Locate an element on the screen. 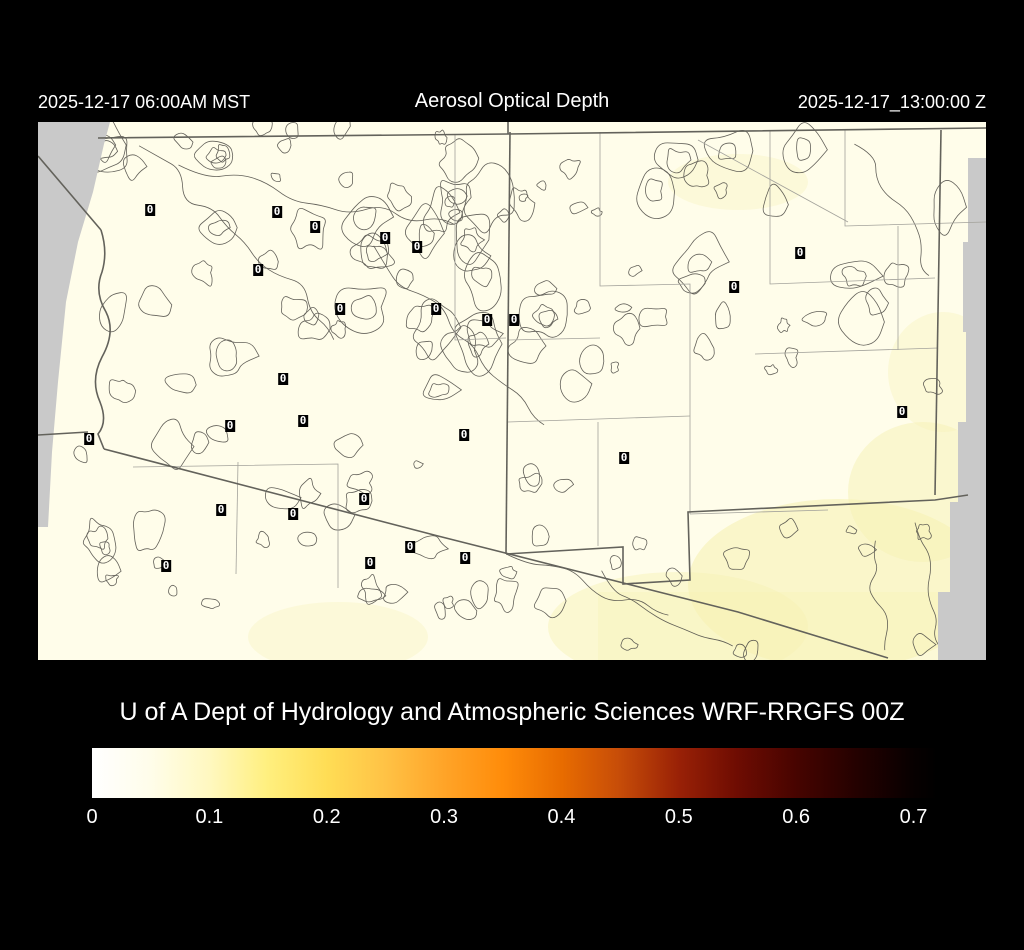  colorbar-tick-0.1: 0.1 is located at coordinates (209, 817).